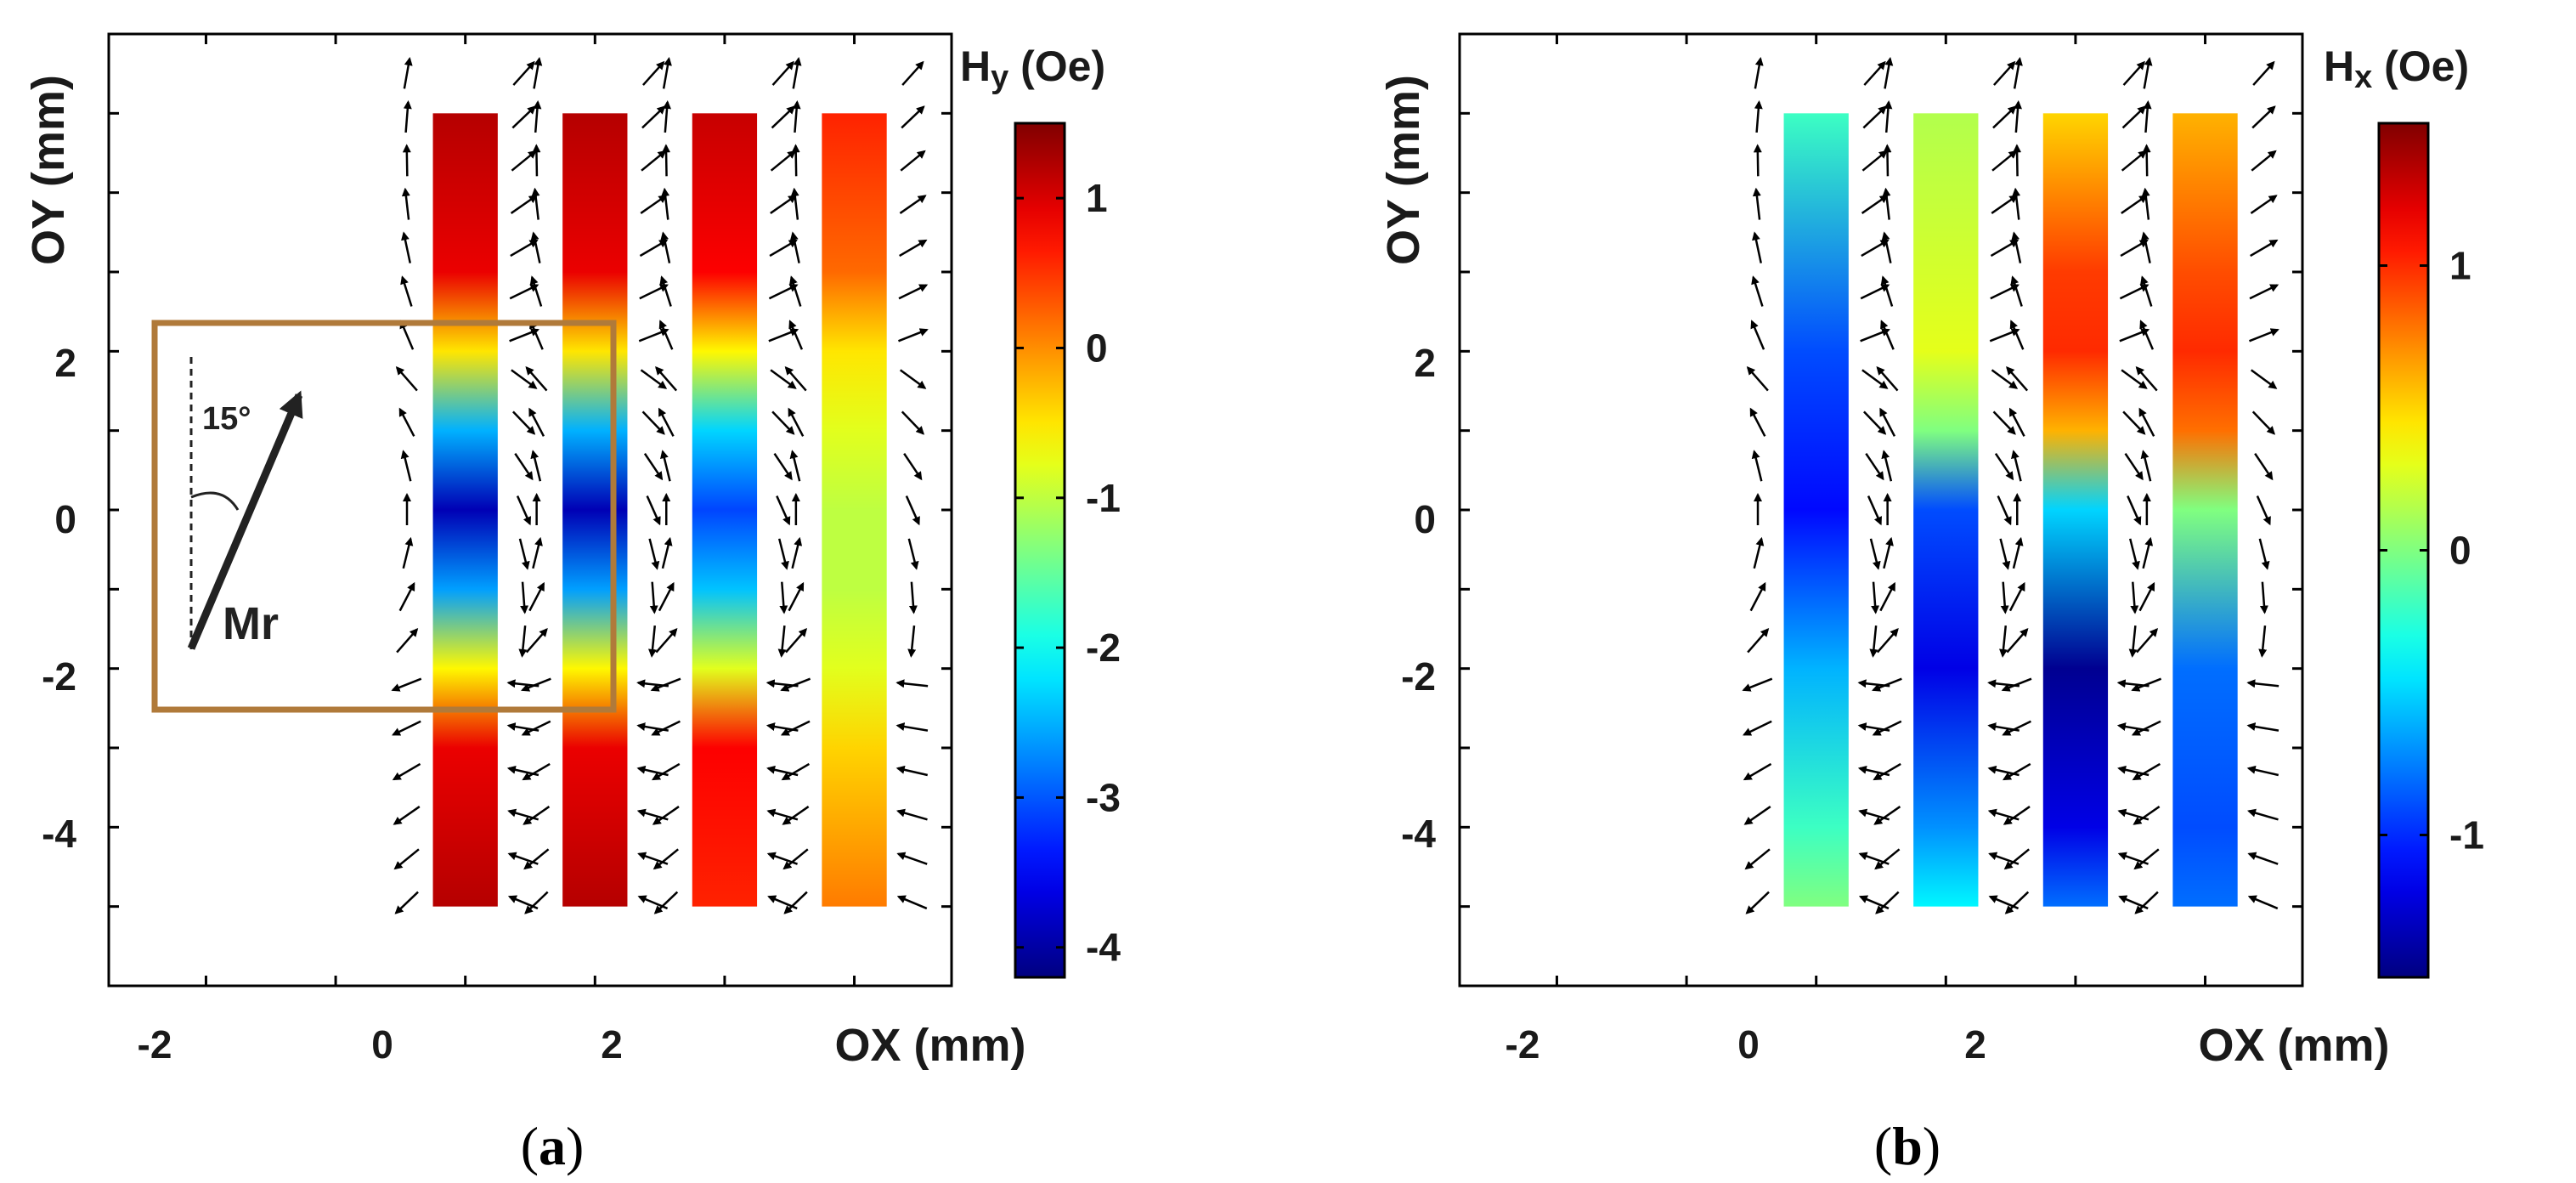 Image resolution: width=2576 pixels, height=1183 pixels. I want to click on colorbar-tick-label: 0, so click(1097, 347).